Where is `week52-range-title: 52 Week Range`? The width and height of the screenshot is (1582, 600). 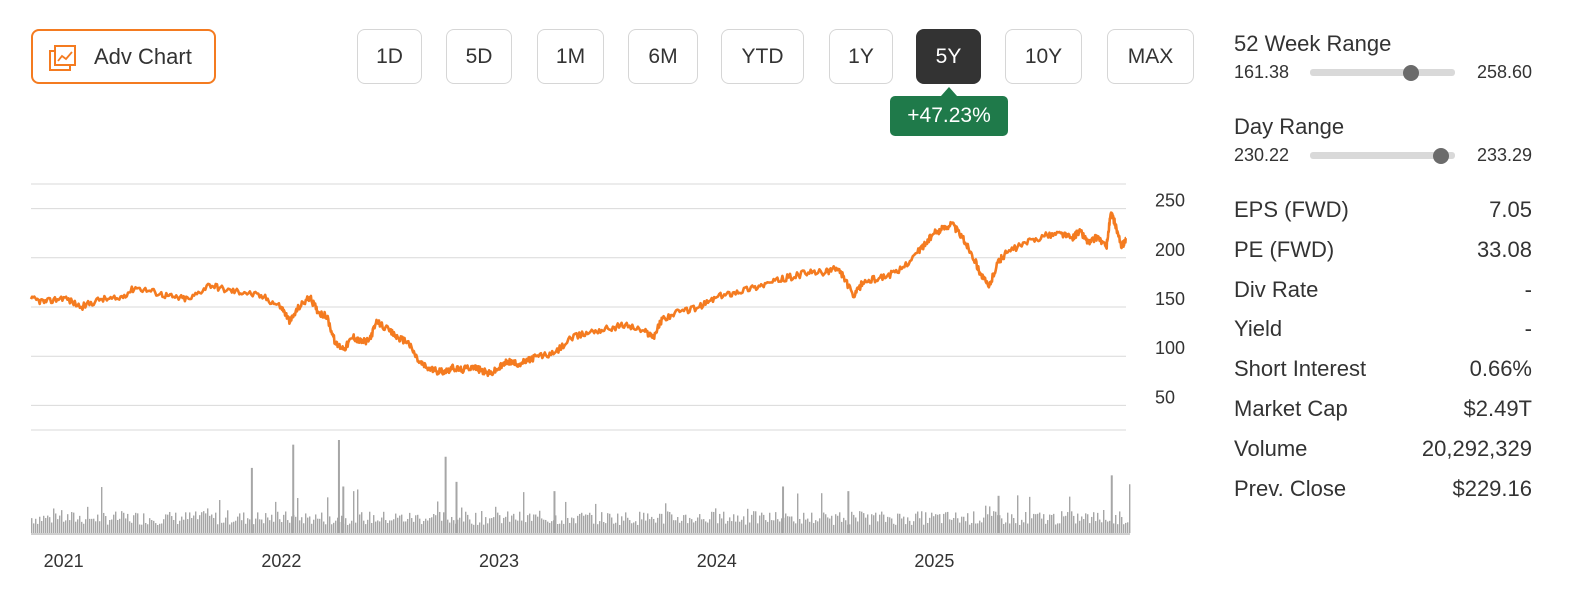
week52-range-title: 52 Week Range is located at coordinates (1313, 43).